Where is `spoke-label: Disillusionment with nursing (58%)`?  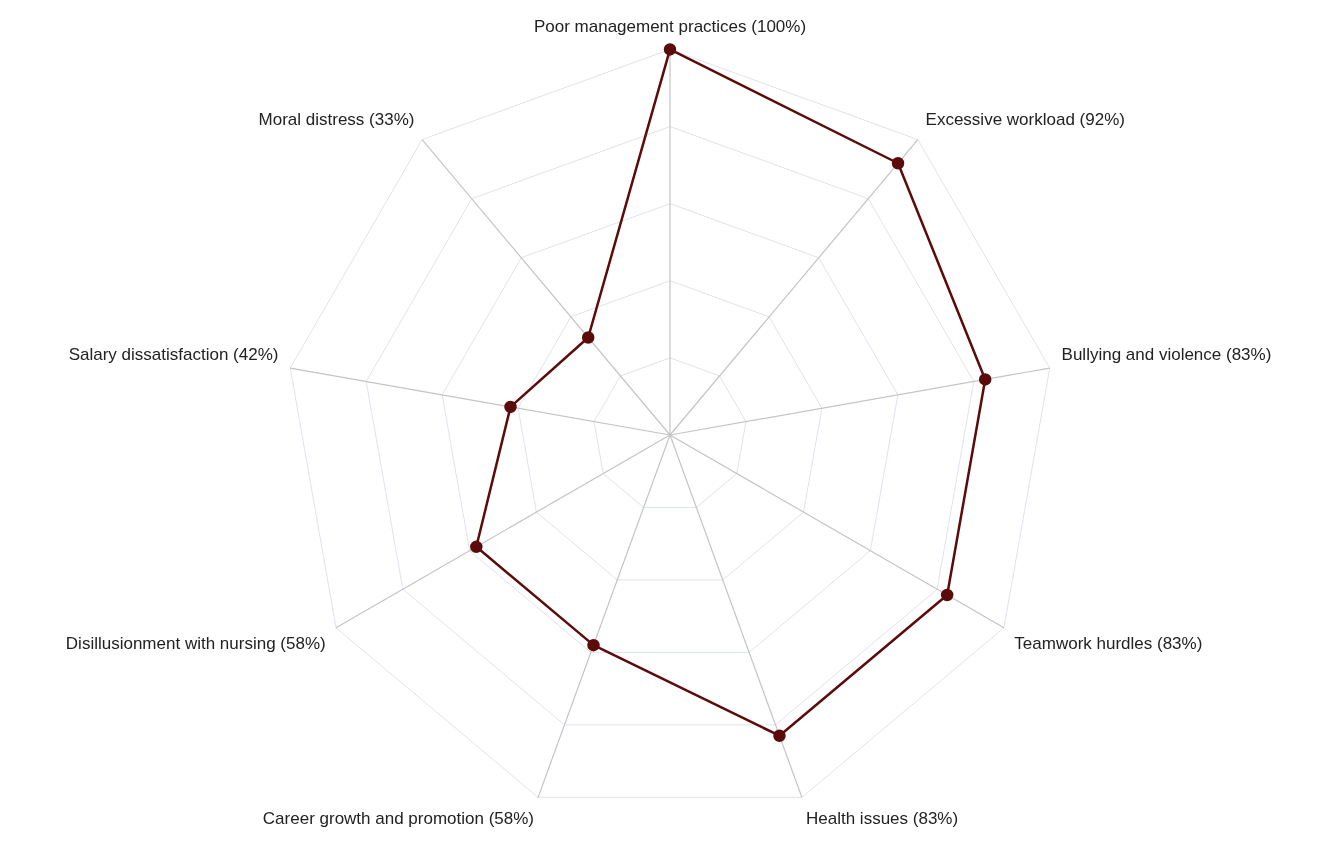
spoke-label: Disillusionment with nursing (58%) is located at coordinates (195, 643).